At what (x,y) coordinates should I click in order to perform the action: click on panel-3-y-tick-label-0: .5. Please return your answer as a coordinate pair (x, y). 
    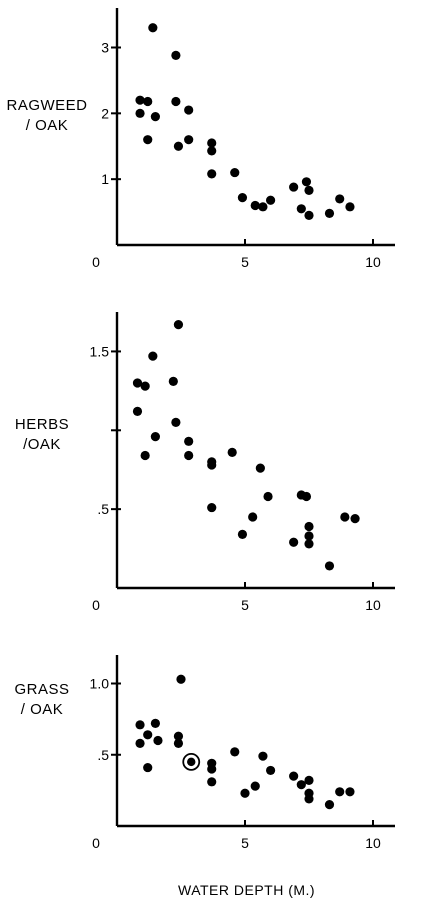
    Looking at the image, I should click on (103, 755).